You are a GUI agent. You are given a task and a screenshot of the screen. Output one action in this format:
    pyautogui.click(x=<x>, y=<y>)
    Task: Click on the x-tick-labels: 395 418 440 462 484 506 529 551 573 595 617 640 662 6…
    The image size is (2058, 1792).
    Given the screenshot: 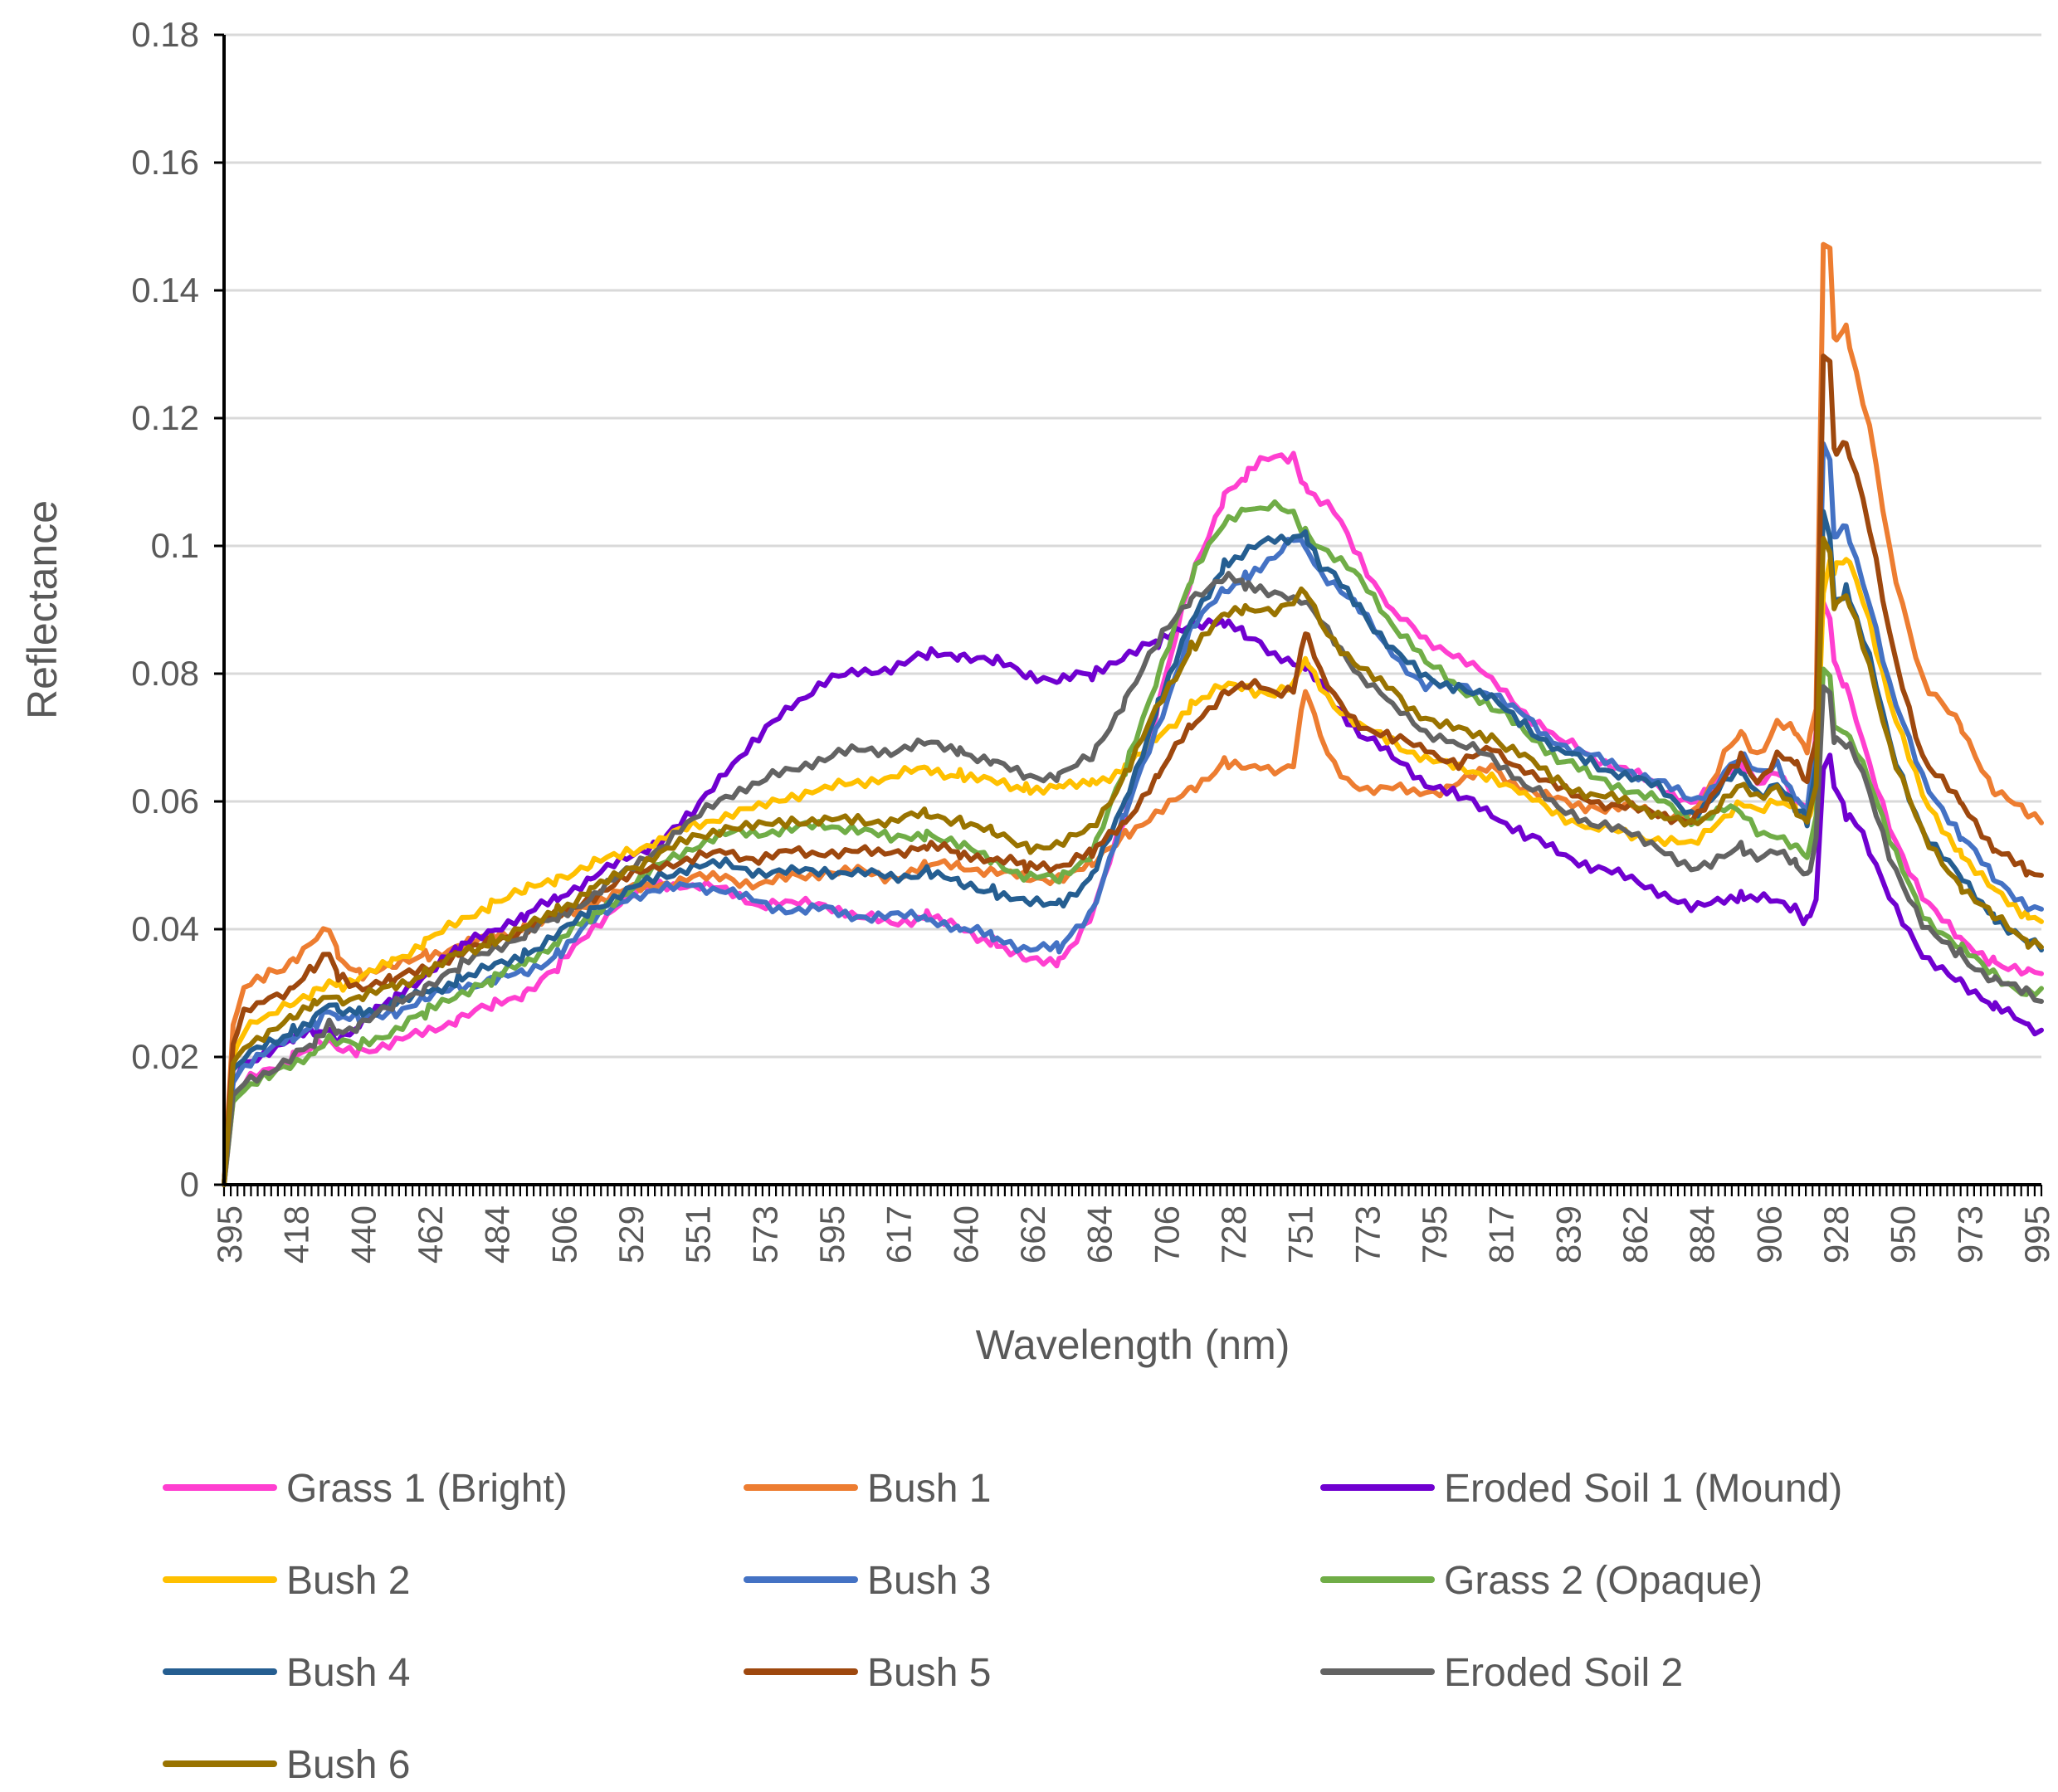 What is the action you would take?
    pyautogui.click(x=1133, y=1234)
    